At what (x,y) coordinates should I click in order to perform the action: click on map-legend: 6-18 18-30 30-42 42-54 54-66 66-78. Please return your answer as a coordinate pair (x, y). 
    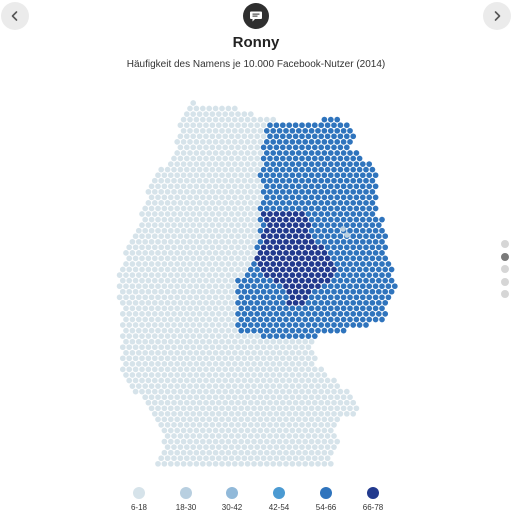
    Looking at the image, I should click on (256, 499).